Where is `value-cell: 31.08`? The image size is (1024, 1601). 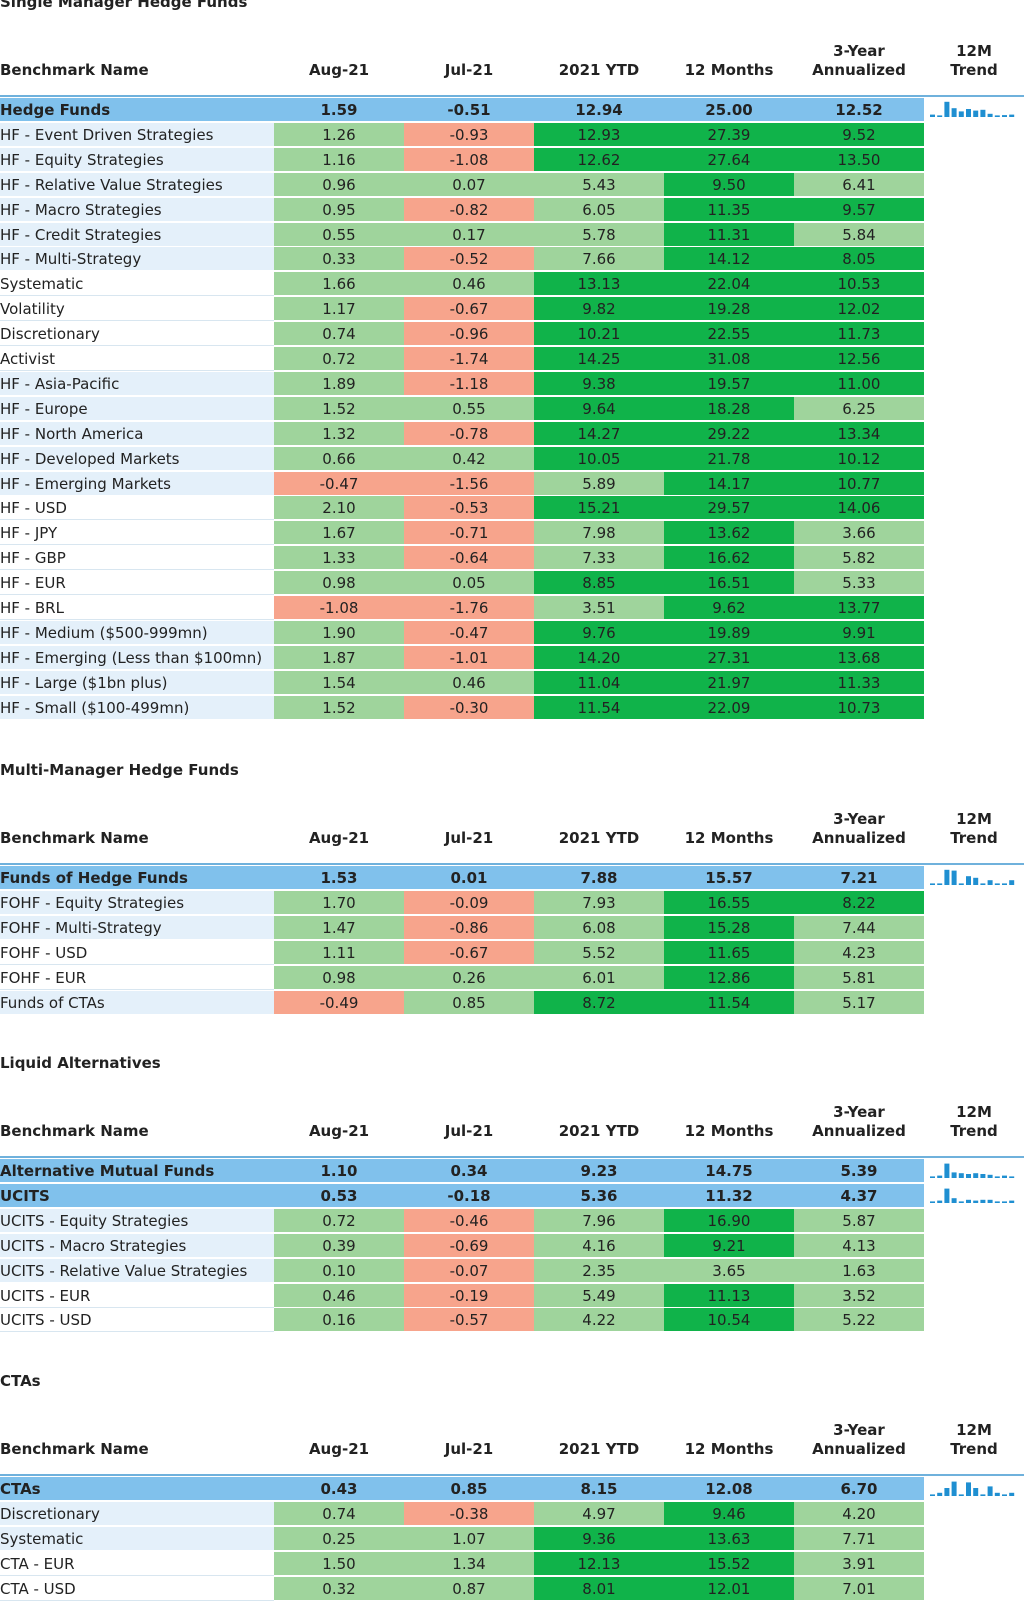 value-cell: 31.08 is located at coordinates (729, 359).